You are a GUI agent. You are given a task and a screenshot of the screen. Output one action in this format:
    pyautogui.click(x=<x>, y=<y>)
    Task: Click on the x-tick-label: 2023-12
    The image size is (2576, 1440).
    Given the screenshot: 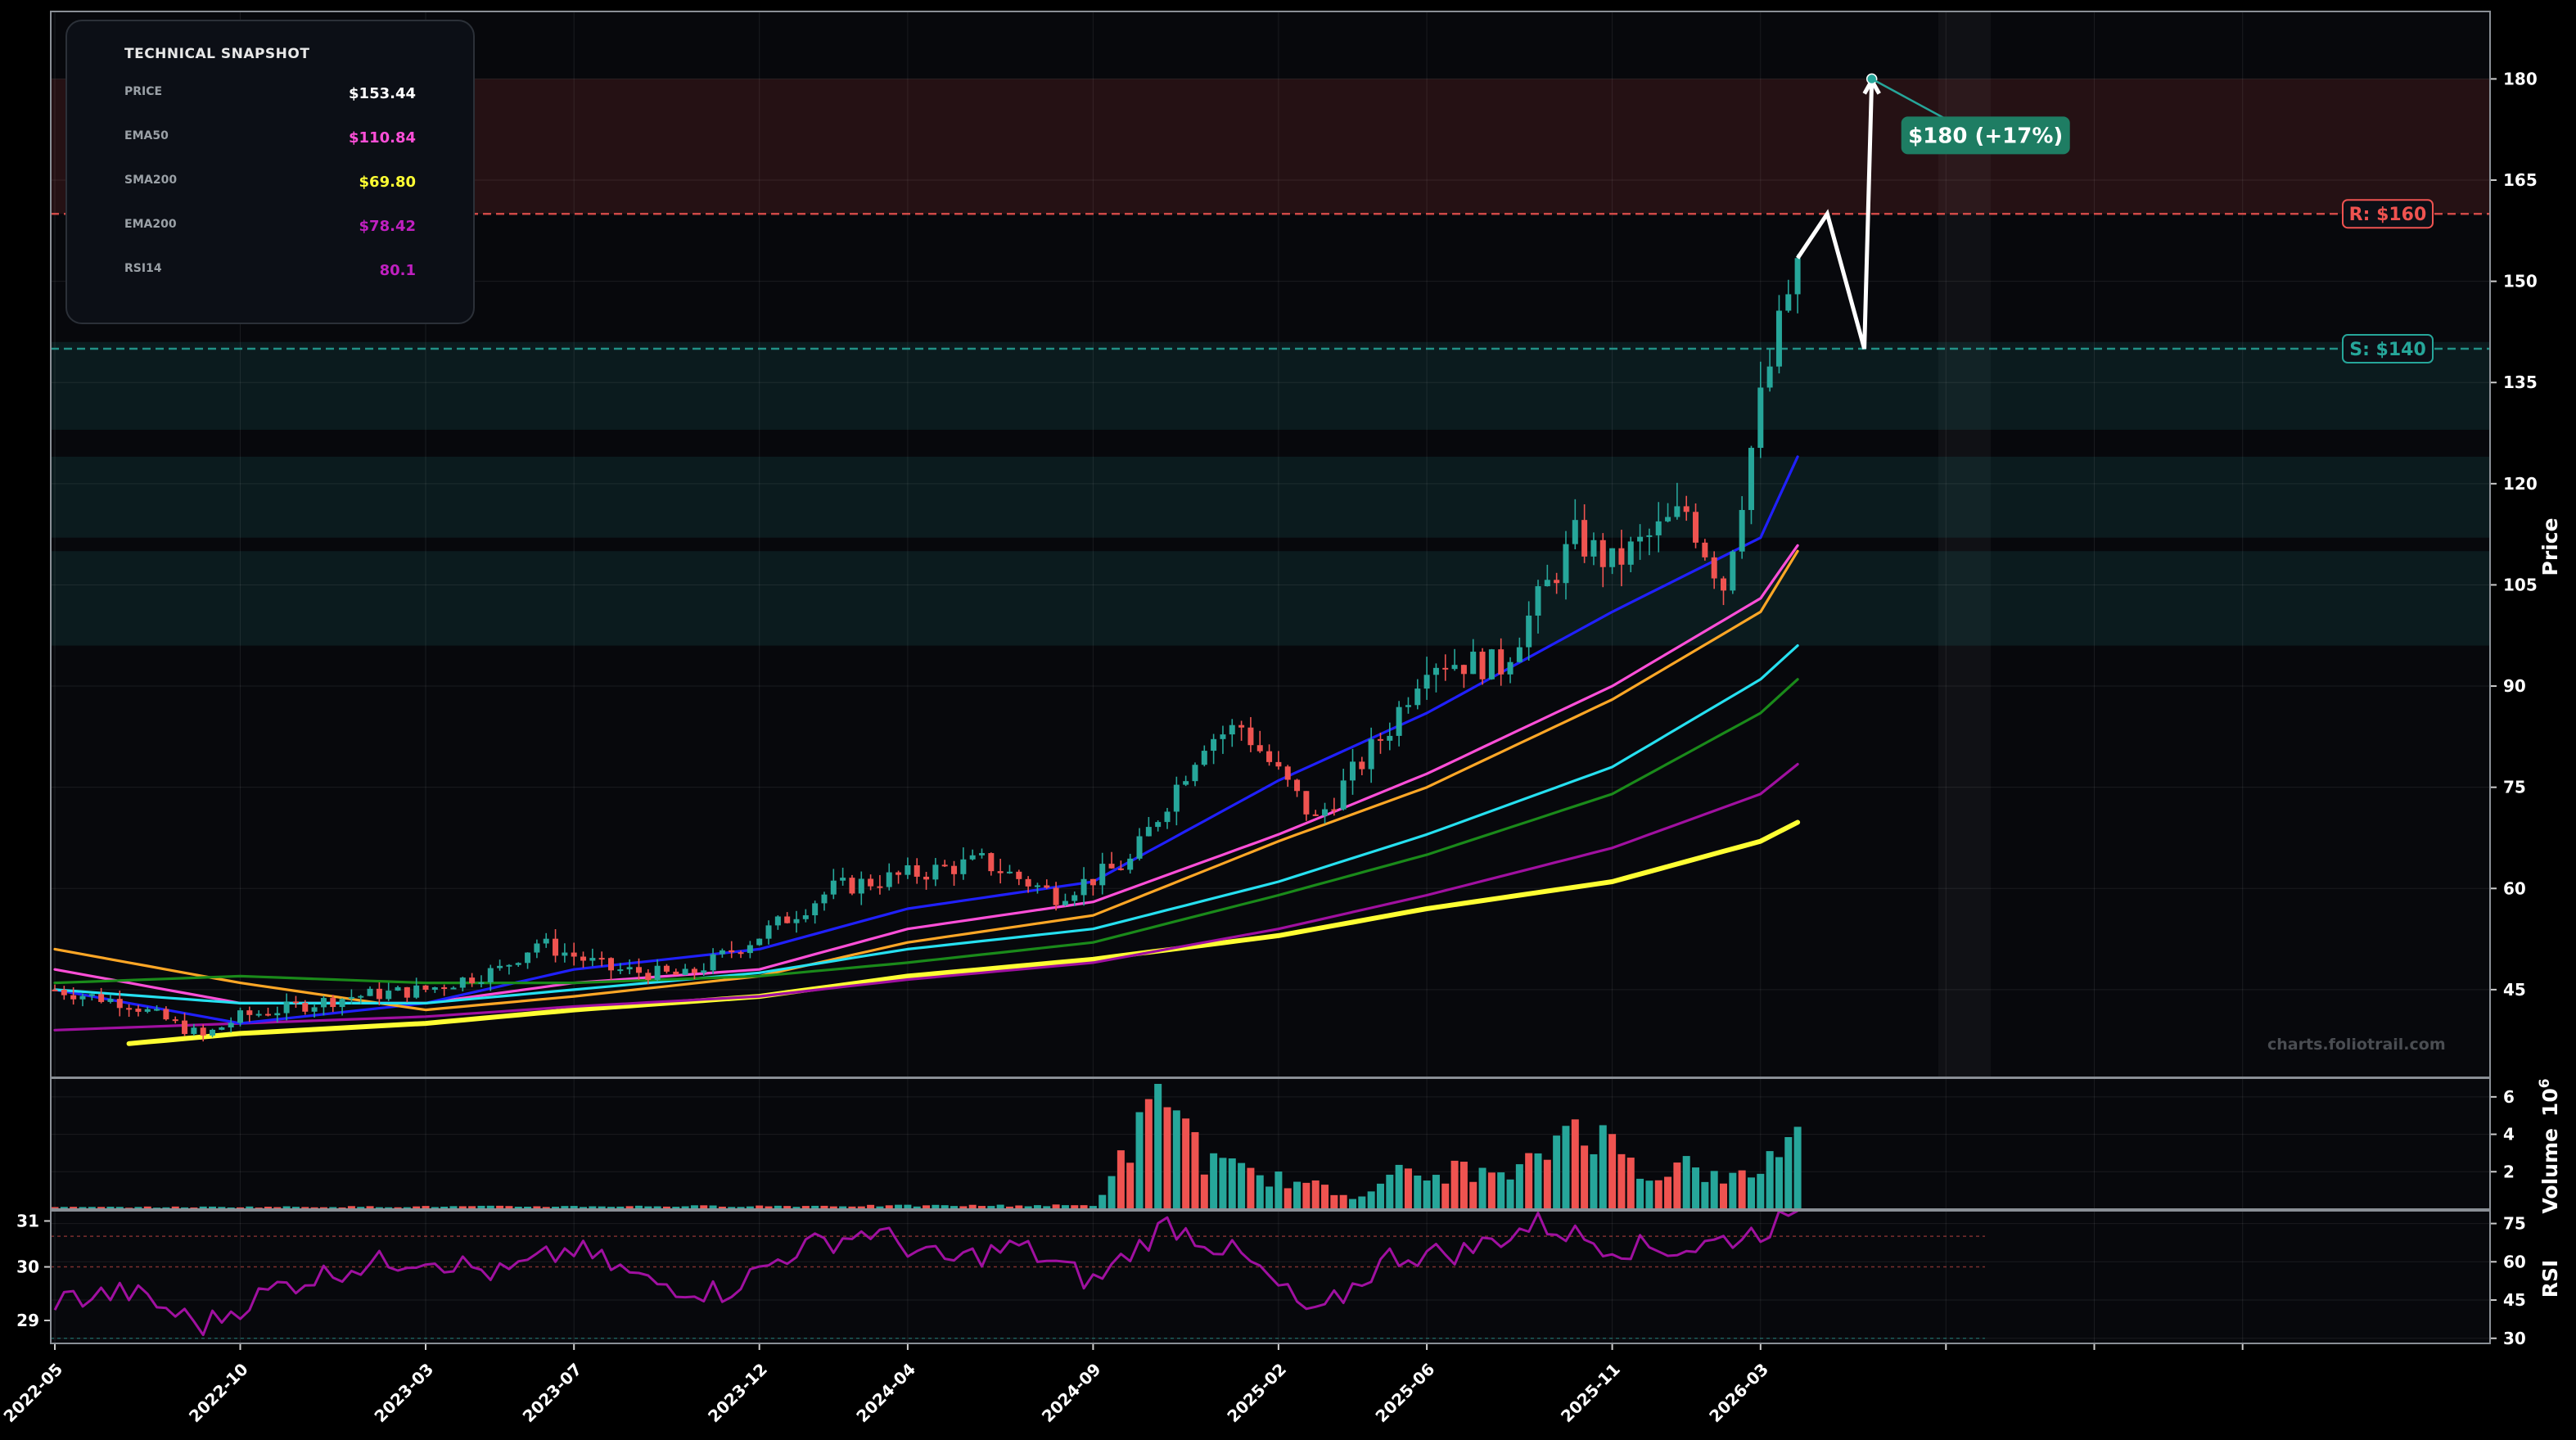 What is the action you would take?
    pyautogui.click(x=737, y=1392)
    